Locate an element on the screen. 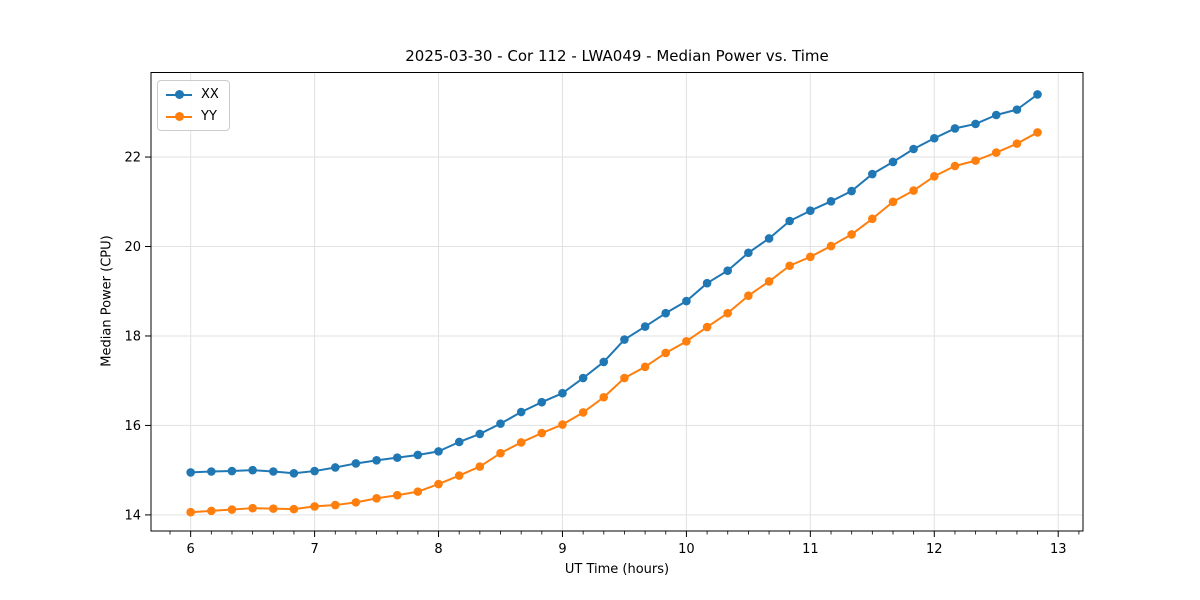  legend-item-yy: YY is located at coordinates (192, 116).